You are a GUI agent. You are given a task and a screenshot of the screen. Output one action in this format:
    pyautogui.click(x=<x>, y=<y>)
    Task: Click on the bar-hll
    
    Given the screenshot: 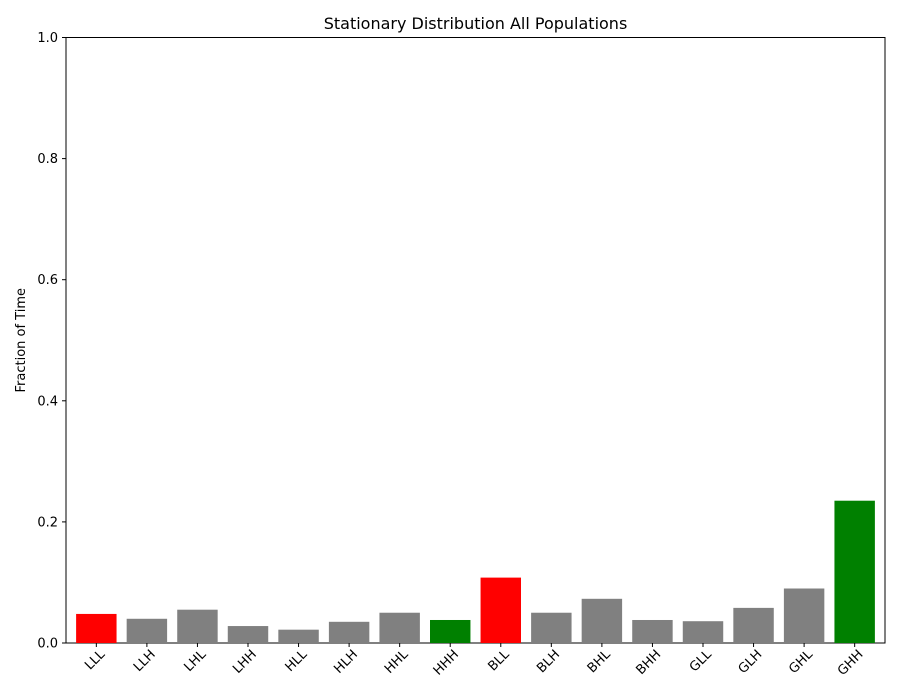 What is the action you would take?
    pyautogui.click(x=298, y=636)
    